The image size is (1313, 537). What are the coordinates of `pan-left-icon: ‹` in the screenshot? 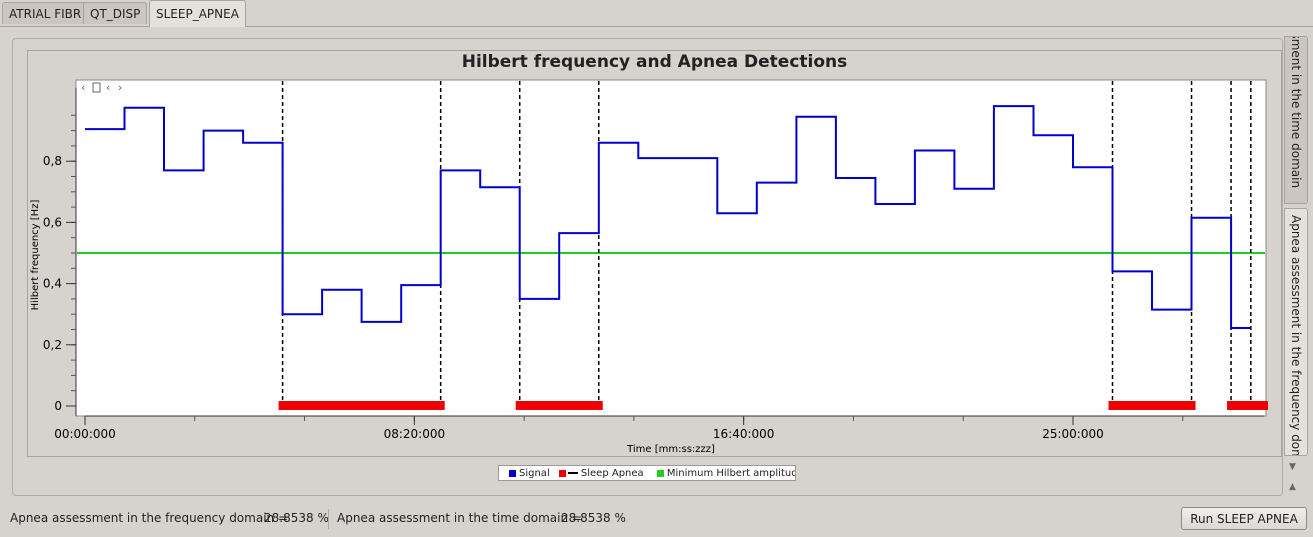 It's located at (108, 87).